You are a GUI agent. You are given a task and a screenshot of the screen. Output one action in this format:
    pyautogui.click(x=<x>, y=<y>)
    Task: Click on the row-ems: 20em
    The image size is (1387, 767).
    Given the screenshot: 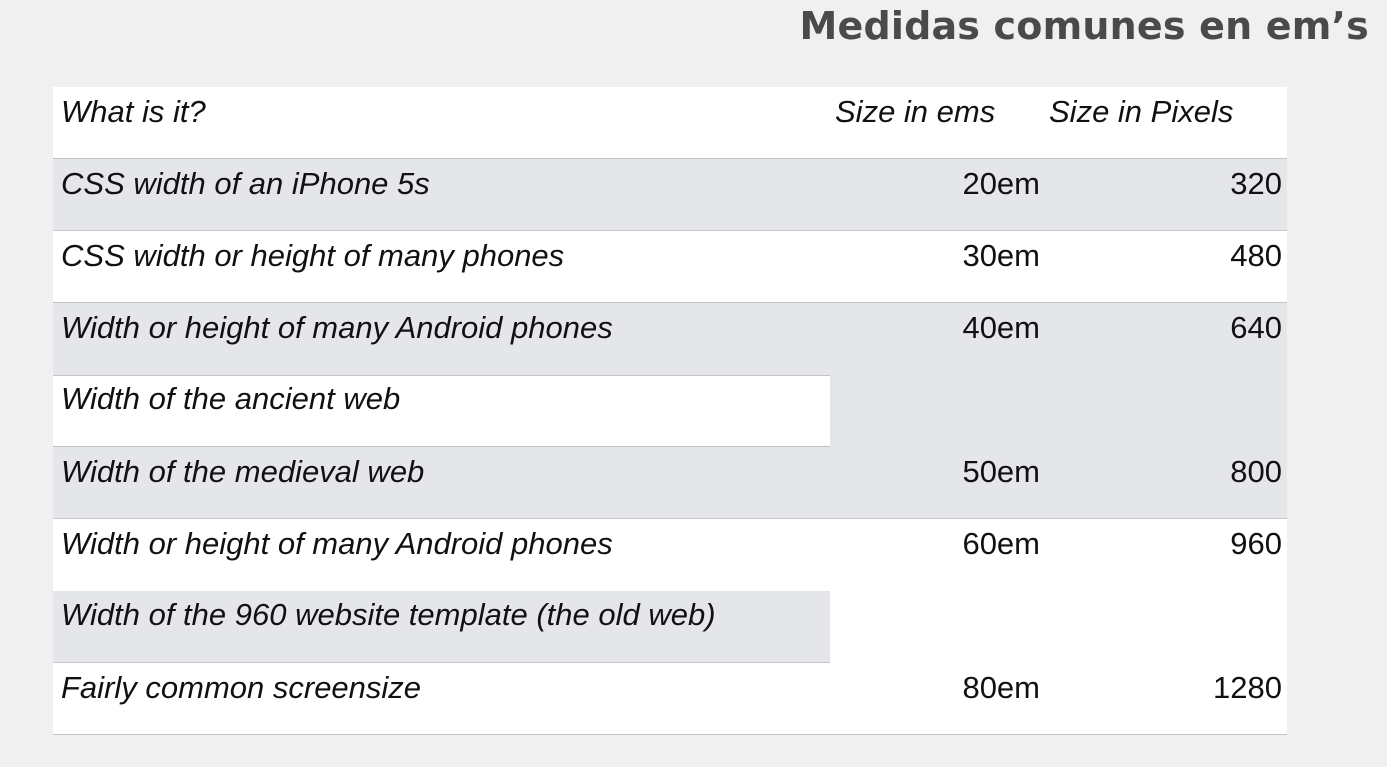 What is the action you would take?
    pyautogui.click(x=1001, y=183)
    